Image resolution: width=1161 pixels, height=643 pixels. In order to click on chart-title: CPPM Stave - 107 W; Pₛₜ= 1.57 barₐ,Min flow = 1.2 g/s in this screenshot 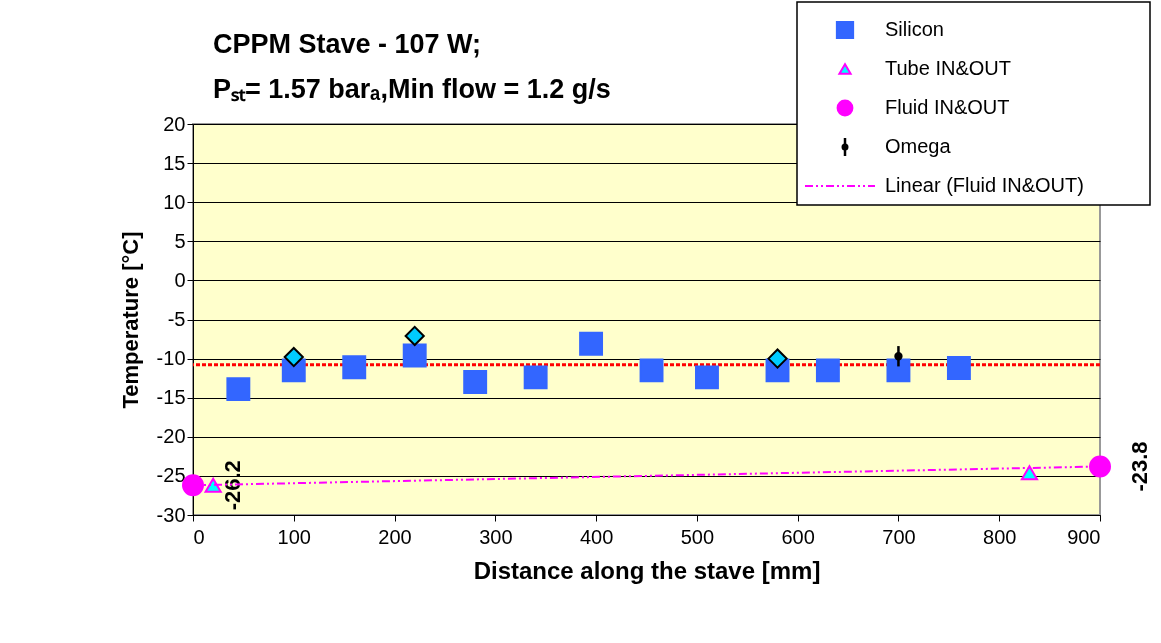, I will do `click(412, 66)`.